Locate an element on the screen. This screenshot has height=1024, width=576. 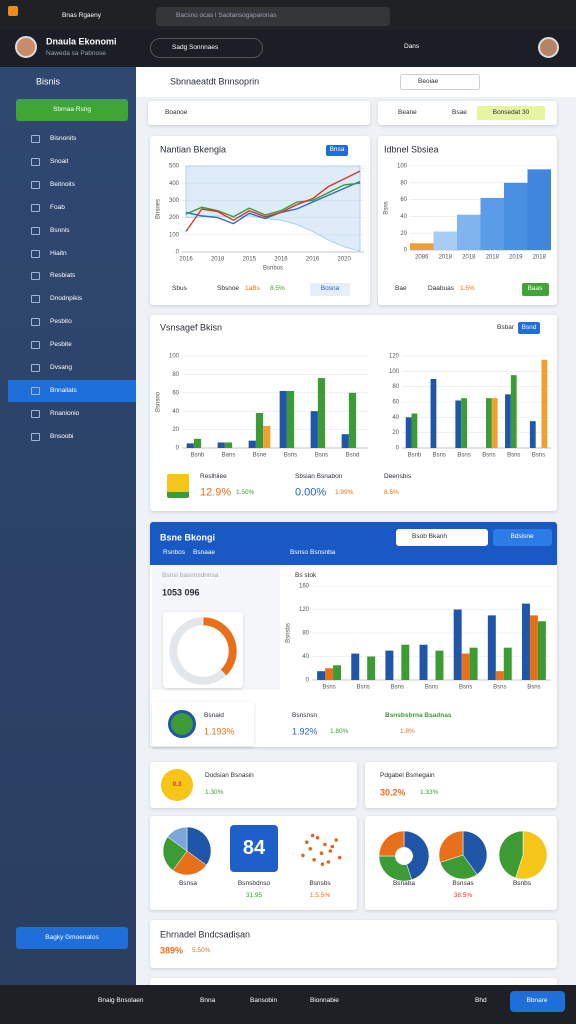
action-text: Baas is located at coordinates (535, 288).